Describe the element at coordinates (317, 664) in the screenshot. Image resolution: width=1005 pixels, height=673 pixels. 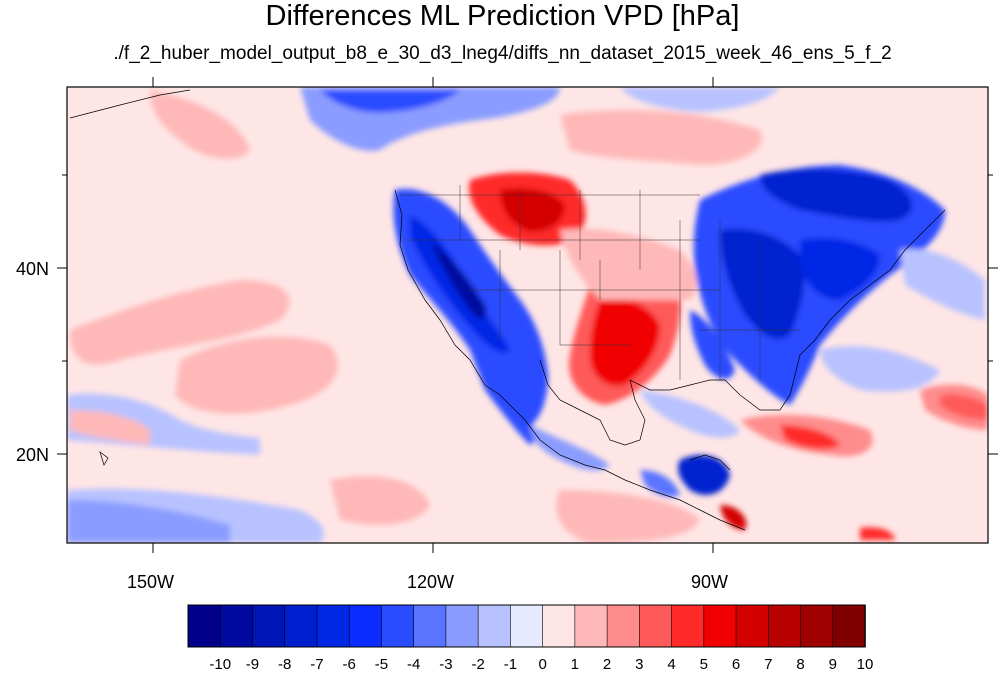
I see `colorbar-tick-label: -7` at that location.